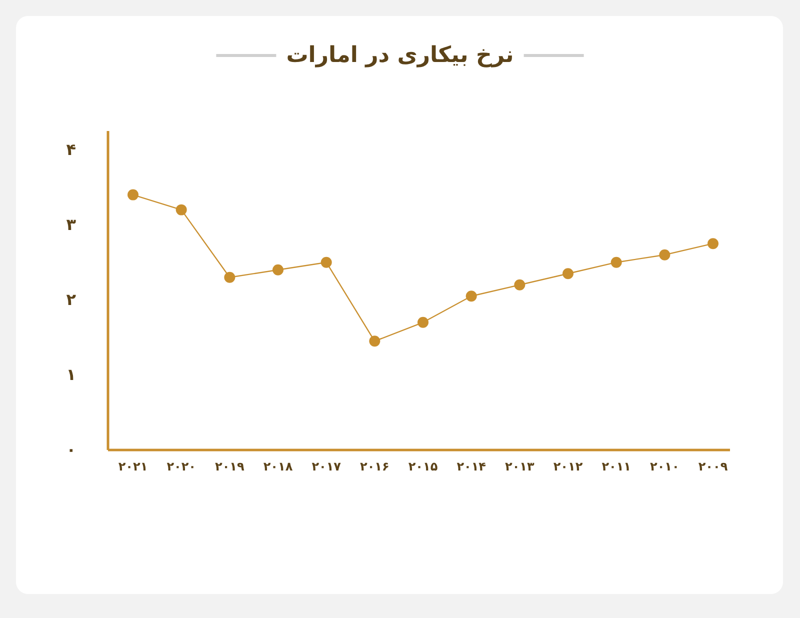 The height and width of the screenshot is (618, 800). Describe the element at coordinates (568, 467) in the screenshot. I see `x-tick-label: ۲۰۱۲` at that location.